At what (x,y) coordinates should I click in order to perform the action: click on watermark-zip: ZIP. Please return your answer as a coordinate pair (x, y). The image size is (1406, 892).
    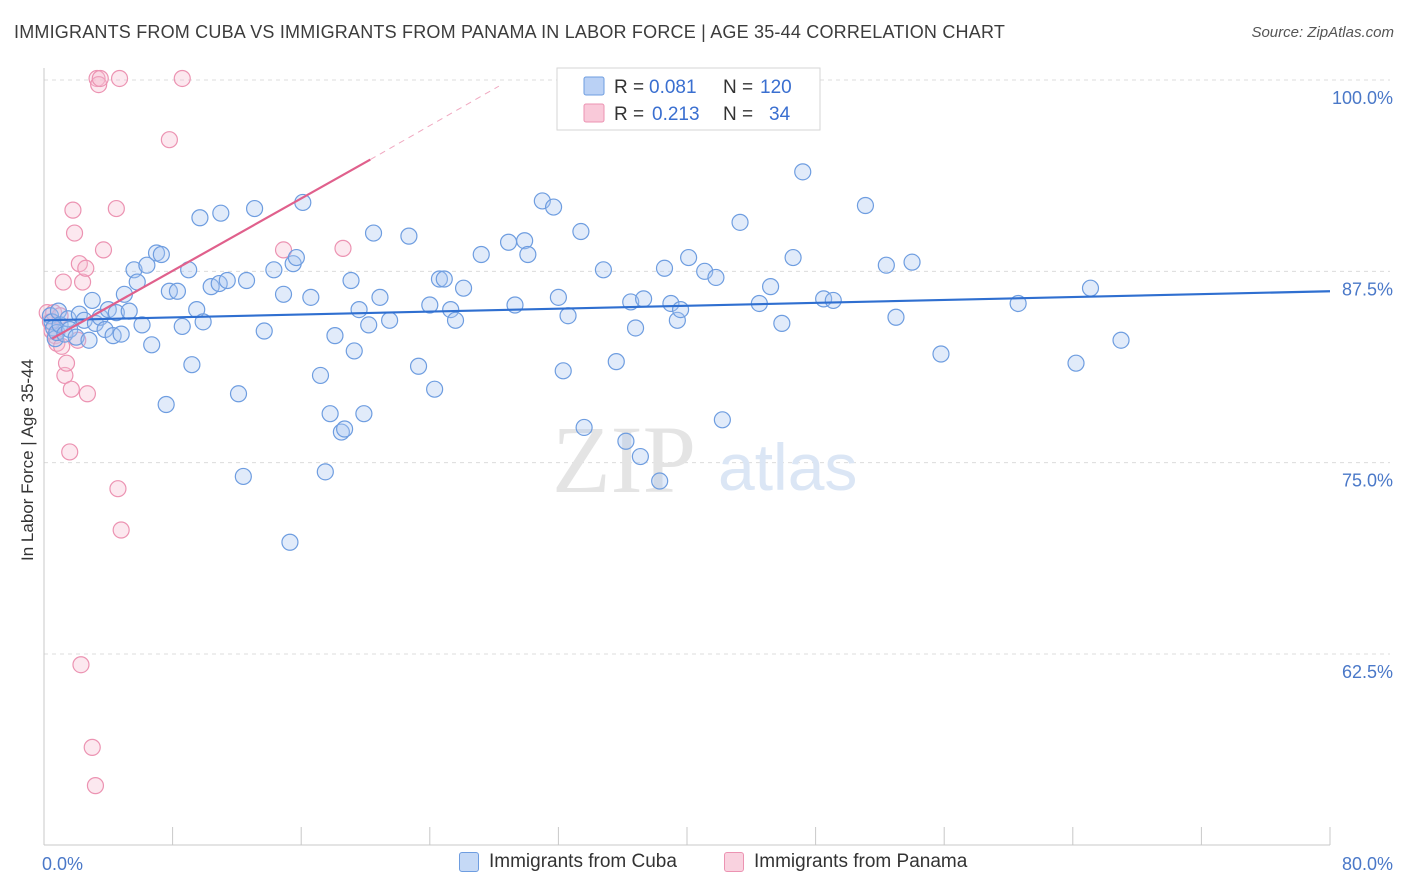
    Looking at the image, I should click on (624, 459).